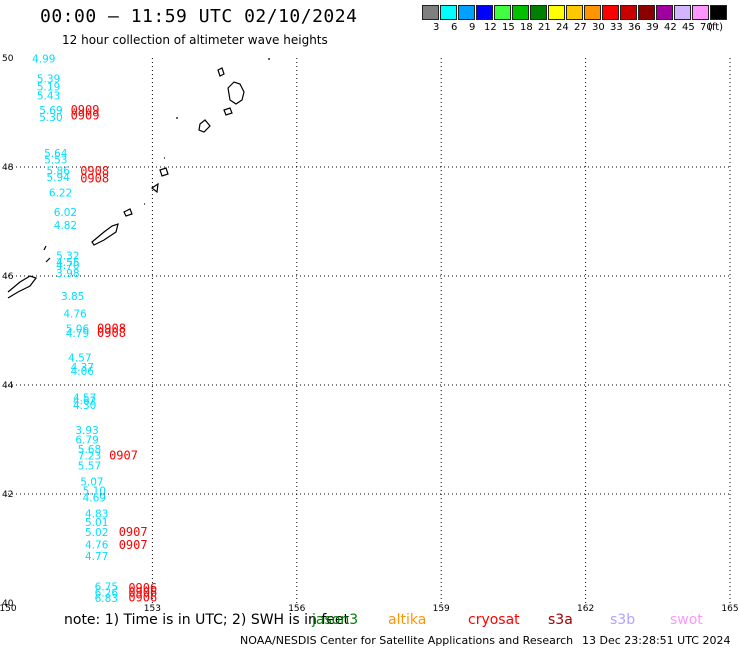  Describe the element at coordinates (60, 193) in the screenshot. I see `swh-value: 6.22` at that location.